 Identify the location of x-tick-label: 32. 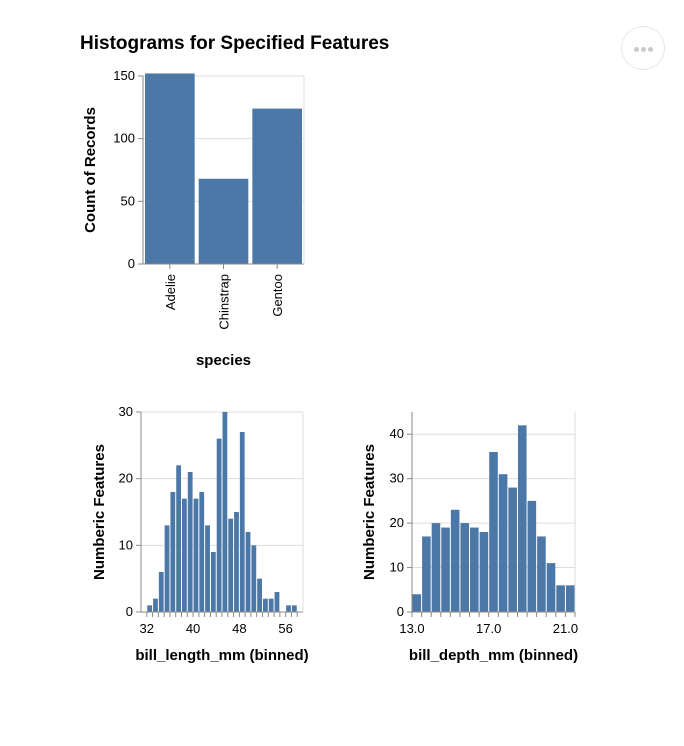
(147, 628).